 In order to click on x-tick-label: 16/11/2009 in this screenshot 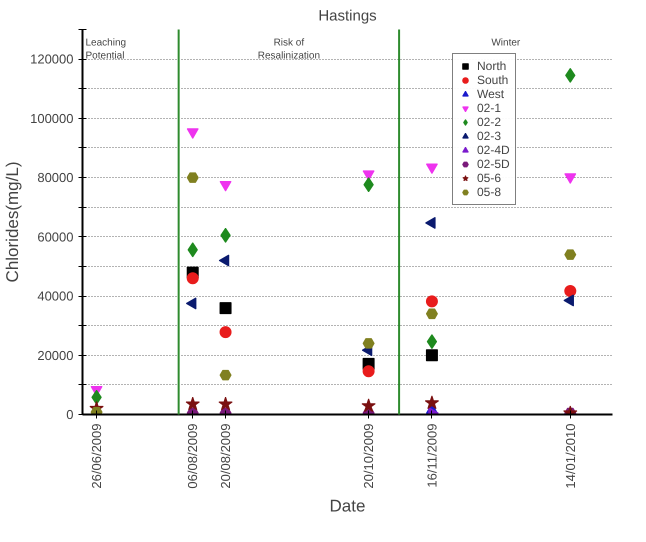, I will do `click(432, 455)`.